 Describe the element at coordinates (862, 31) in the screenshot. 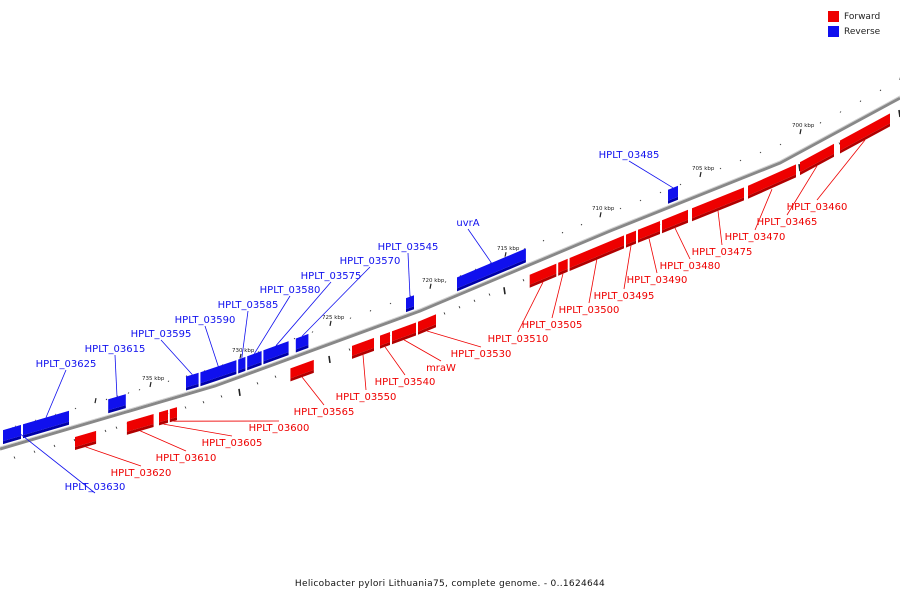

I see `legend-label: Reverse` at that location.